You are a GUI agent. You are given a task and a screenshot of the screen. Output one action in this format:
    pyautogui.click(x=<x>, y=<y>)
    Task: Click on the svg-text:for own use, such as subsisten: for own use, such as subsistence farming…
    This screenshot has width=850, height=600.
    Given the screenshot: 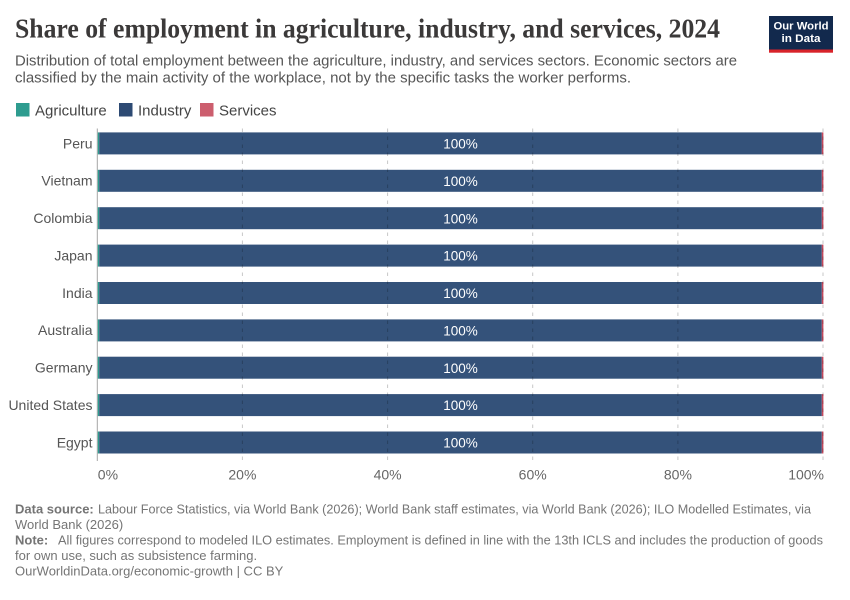 What is the action you would take?
    pyautogui.click(x=136, y=555)
    